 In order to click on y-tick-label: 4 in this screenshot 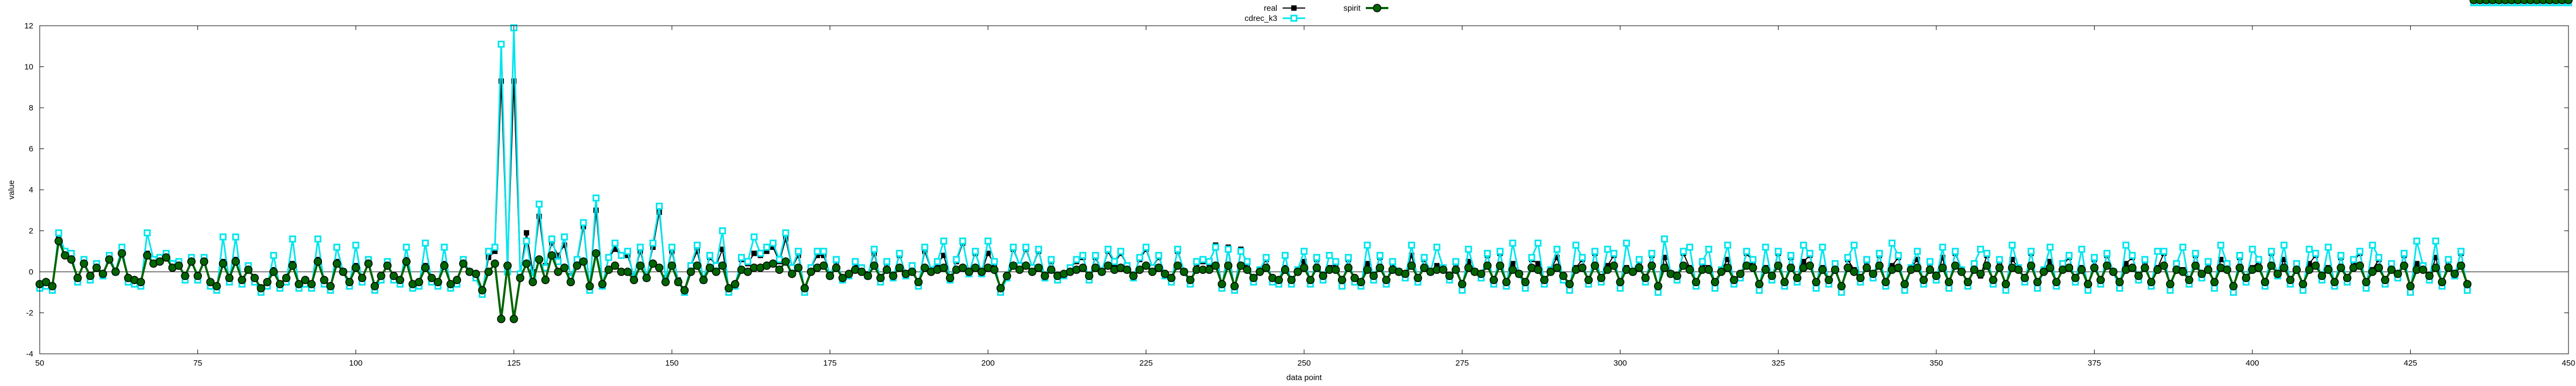, I will do `click(31, 190)`.